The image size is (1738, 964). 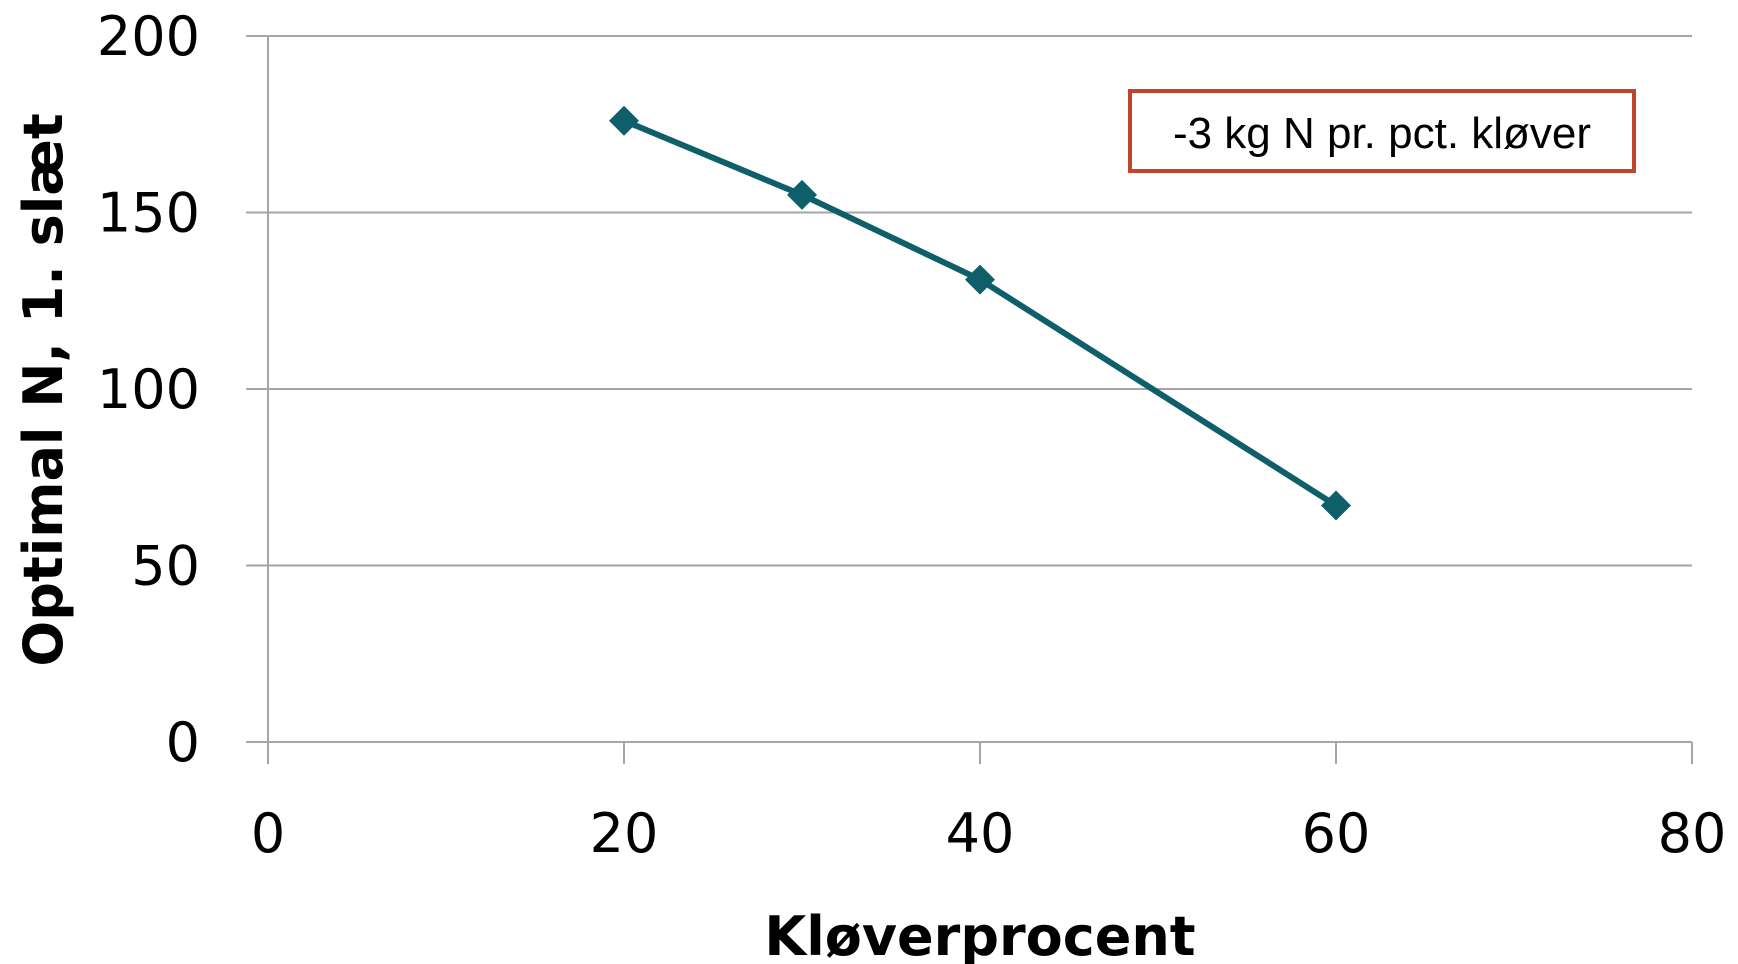 What do you see at coordinates (1692, 833) in the screenshot?
I see `x-tick-label: 80` at bounding box center [1692, 833].